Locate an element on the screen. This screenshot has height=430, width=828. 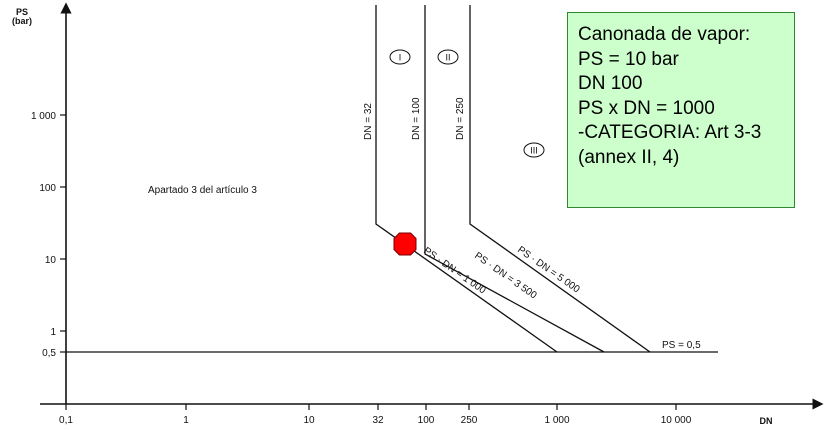
zone-3-marker: III is located at coordinates (534, 150).